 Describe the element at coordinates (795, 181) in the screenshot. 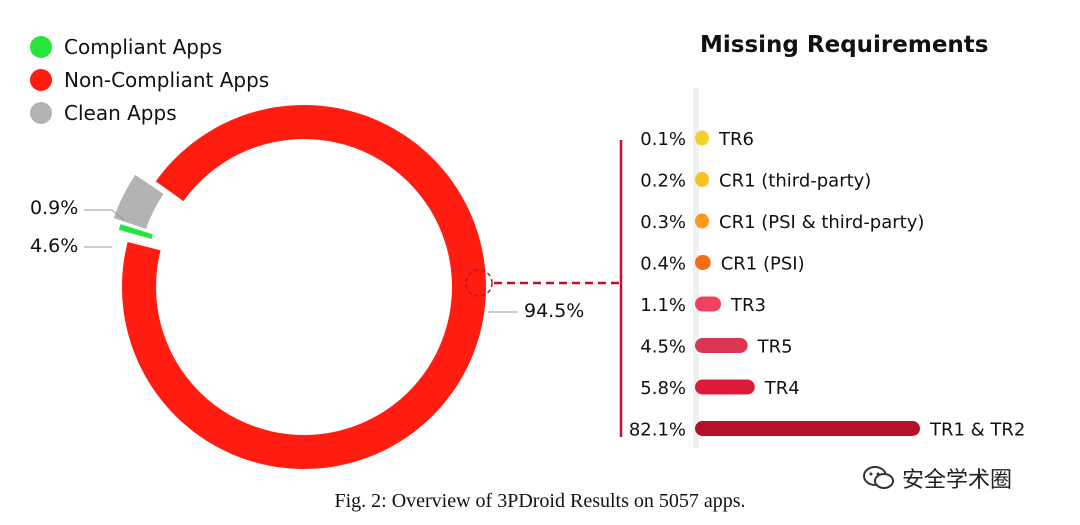

I see `bar-category-label: CR1 (third-party)` at that location.